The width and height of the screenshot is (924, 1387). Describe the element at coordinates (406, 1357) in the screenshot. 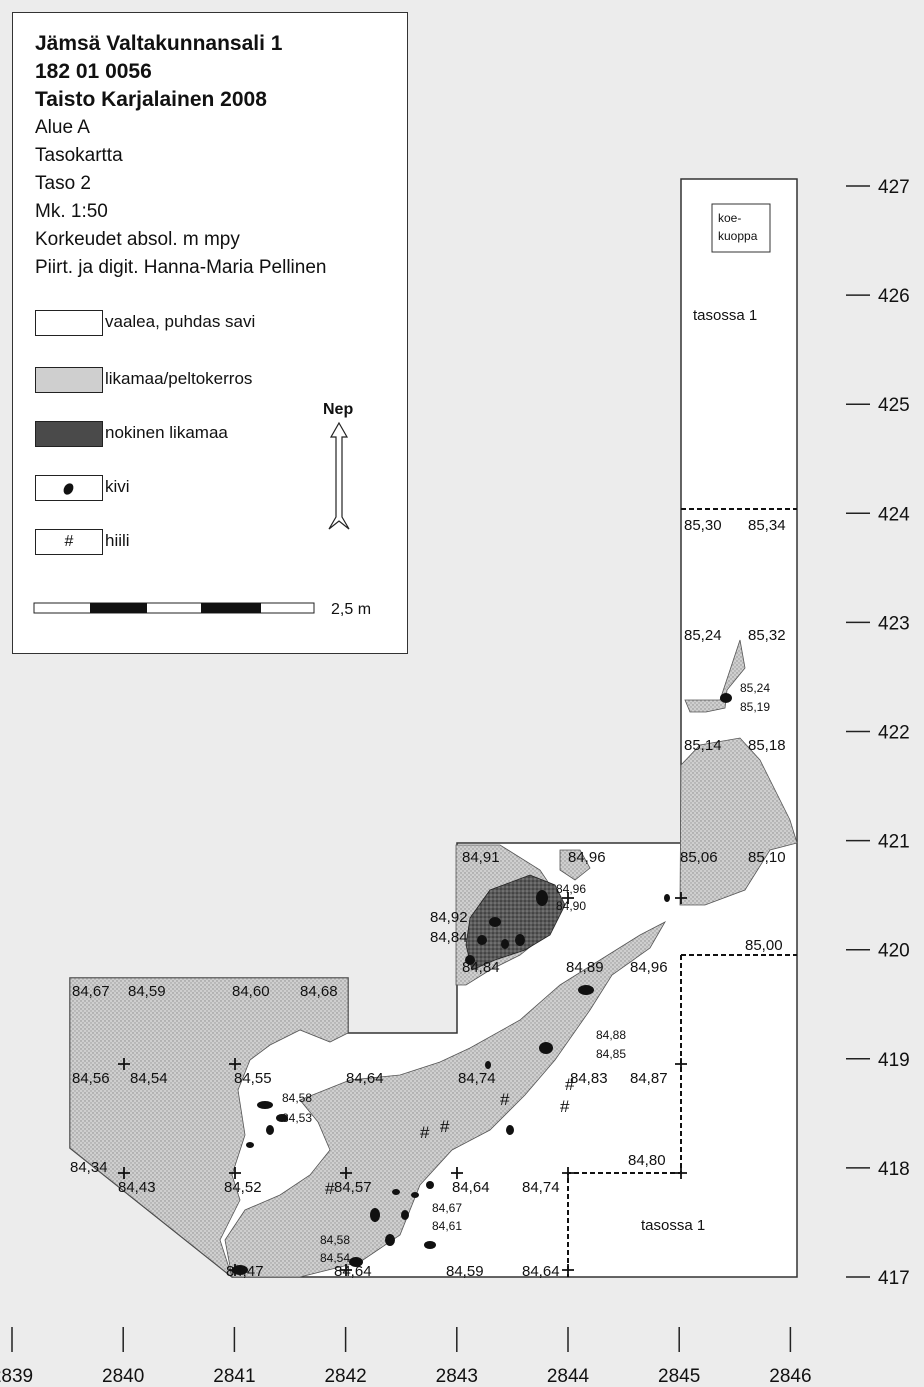

I see `x-axis: 2839 2840 2841 2842 2843 2844 2845 2846` at that location.